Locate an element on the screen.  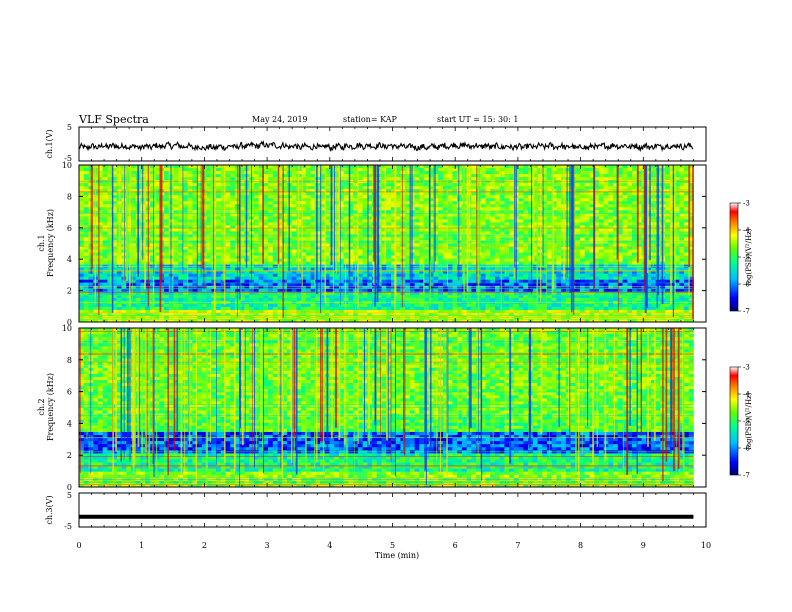
x-tick-label: 10 is located at coordinates (706, 545).